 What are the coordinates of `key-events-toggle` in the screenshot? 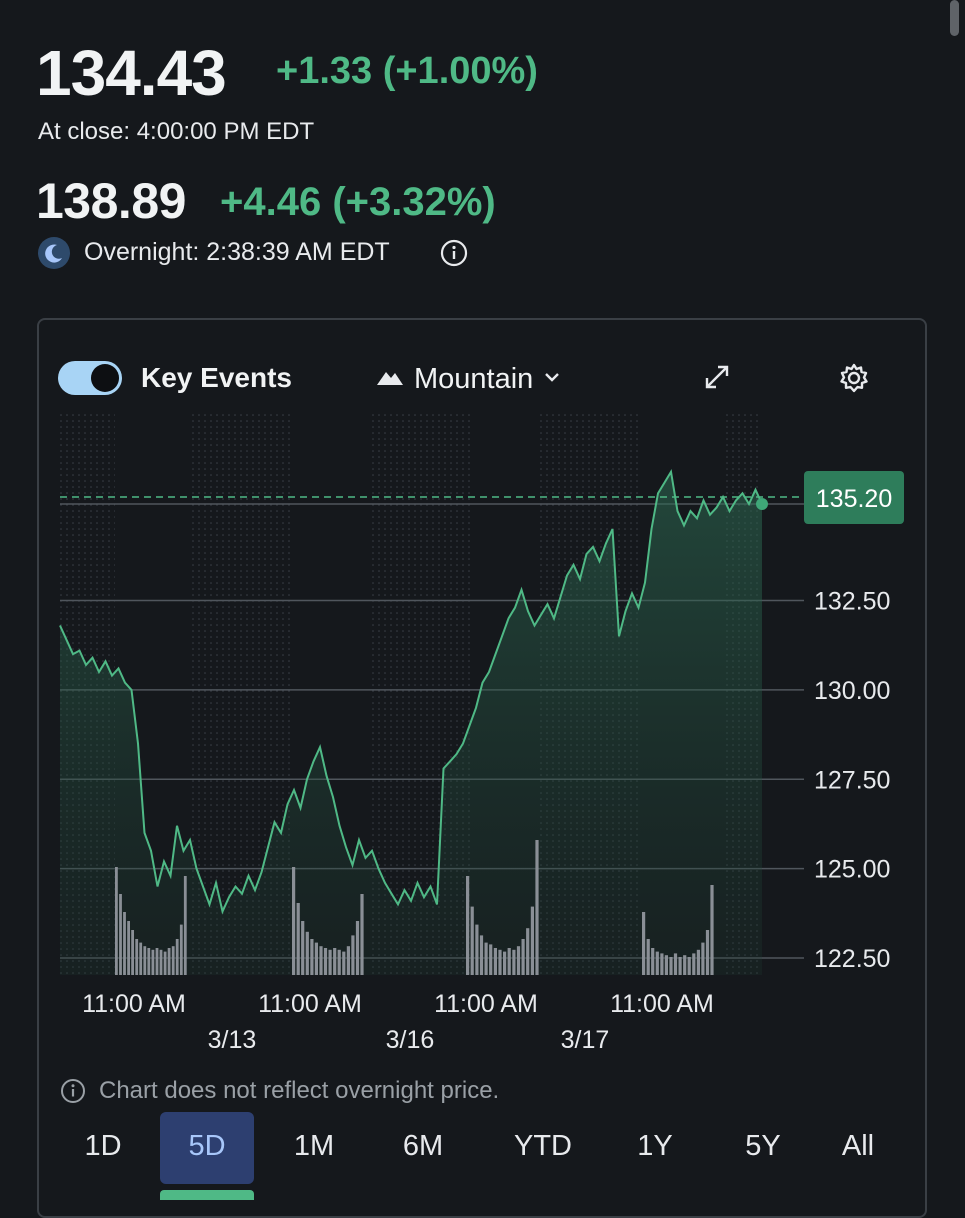 It's located at (90, 378).